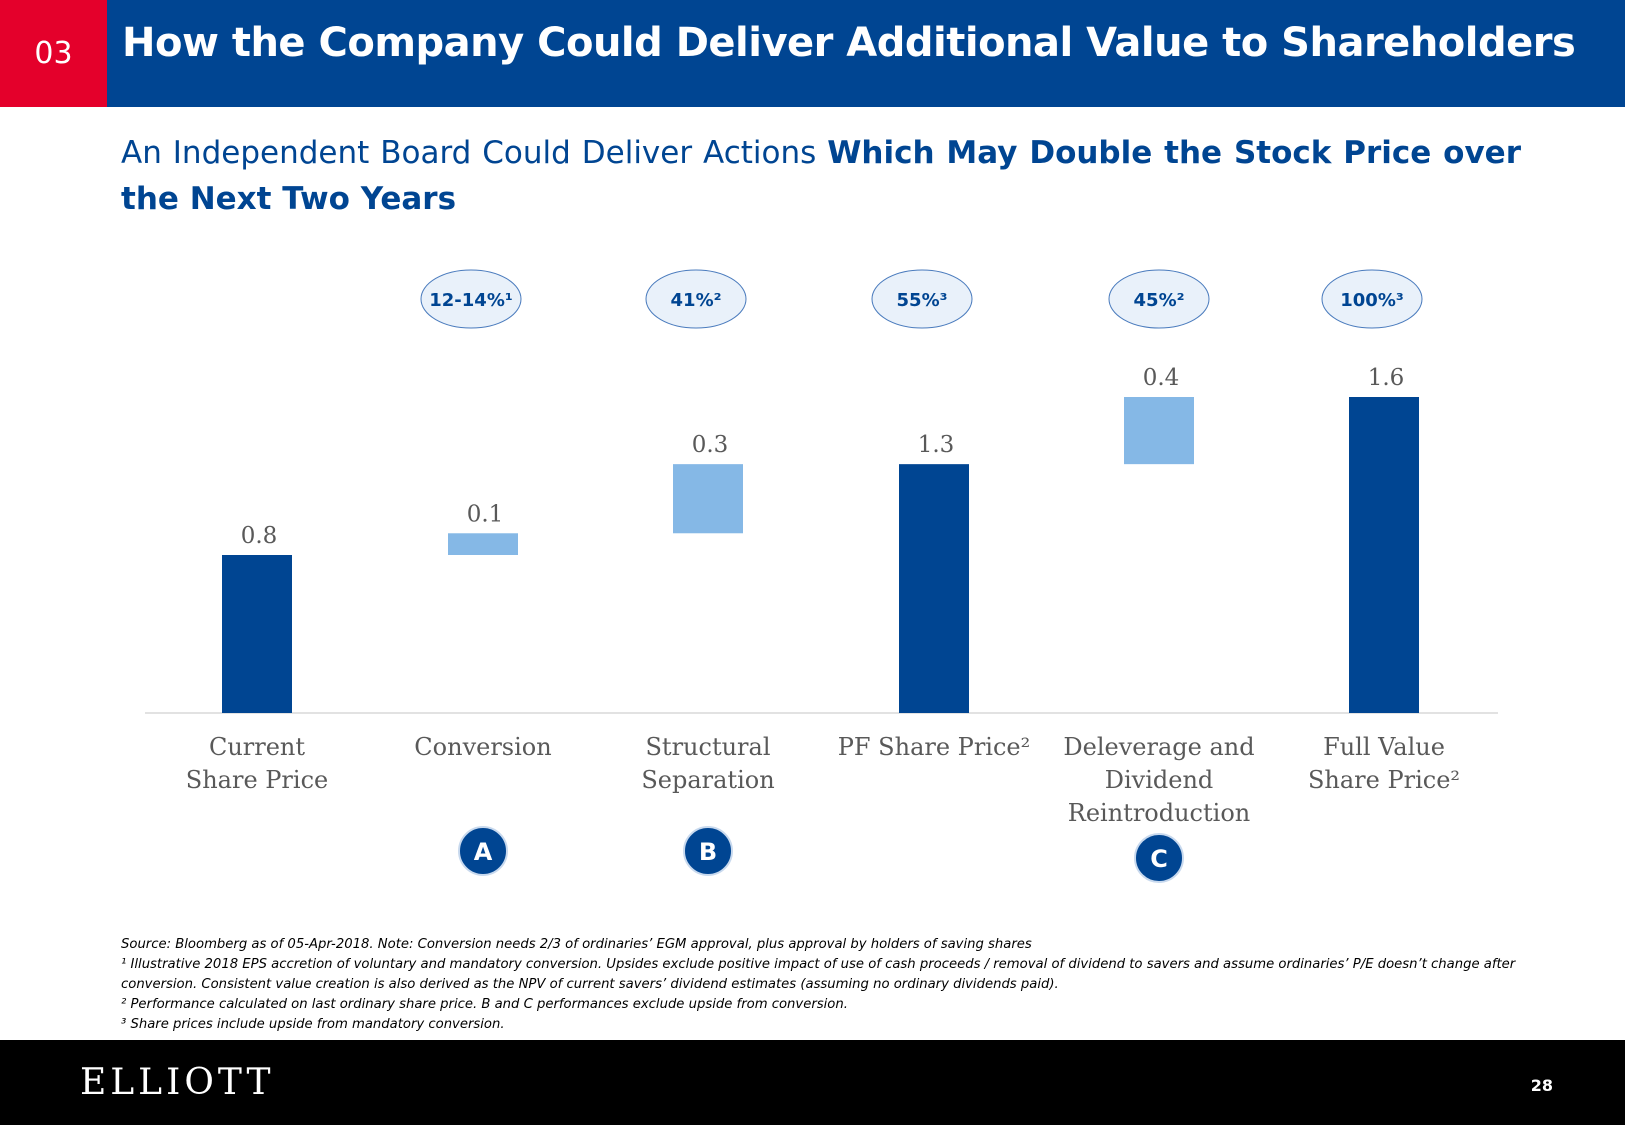  I want to click on data-label-6: 1.6, so click(1386, 378).